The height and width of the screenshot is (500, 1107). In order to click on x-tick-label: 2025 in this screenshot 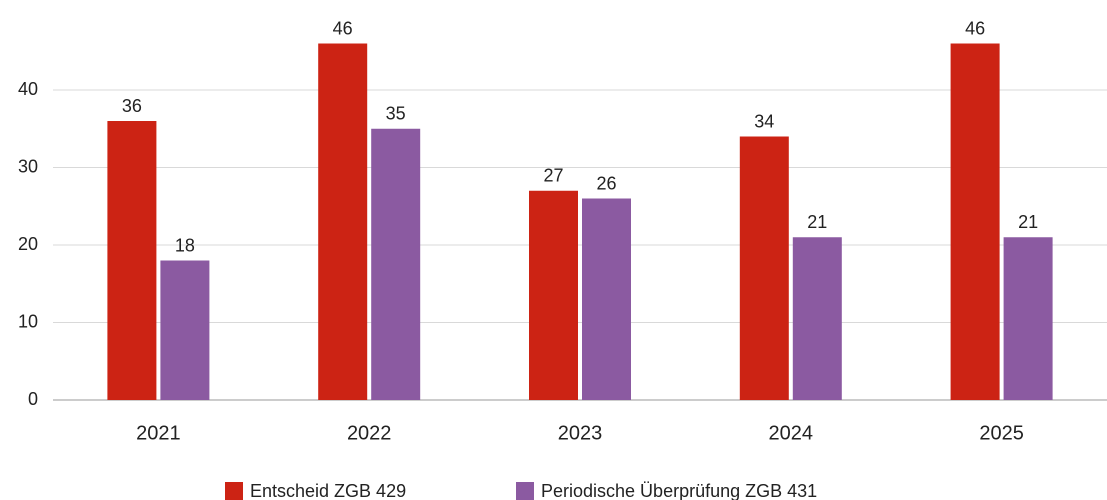, I will do `click(1001, 433)`.